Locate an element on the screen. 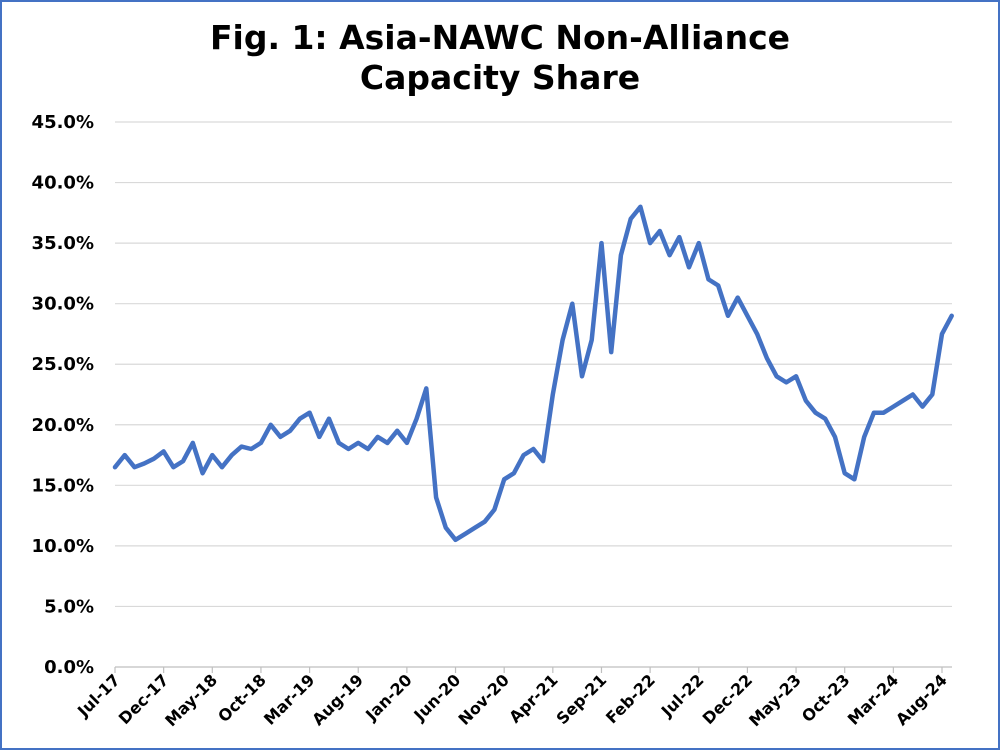  x-tick-label: Aug-24 is located at coordinates (921, 699).